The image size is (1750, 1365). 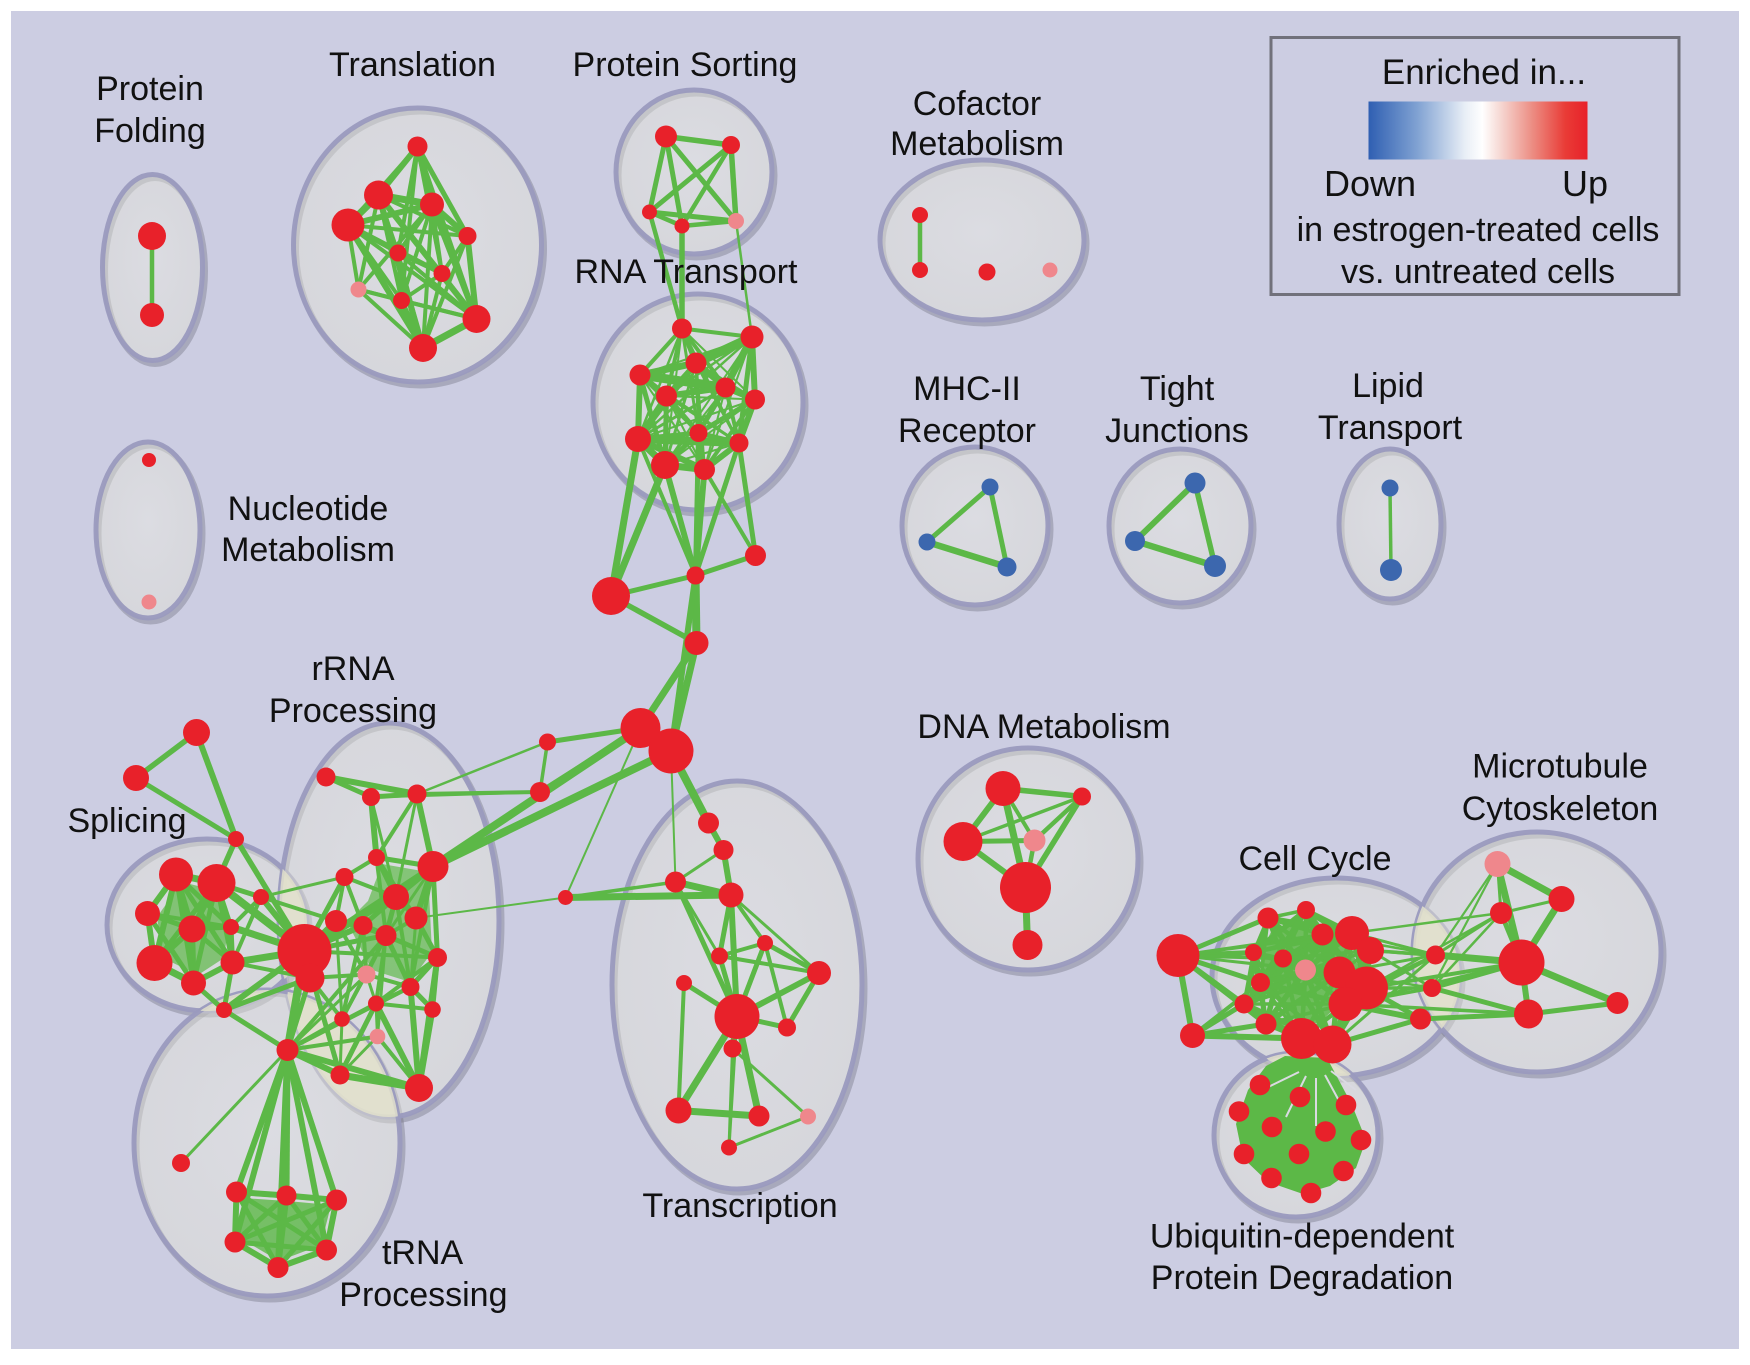 What do you see at coordinates (150, 131) in the screenshot?
I see `svg-text: Folding` at bounding box center [150, 131].